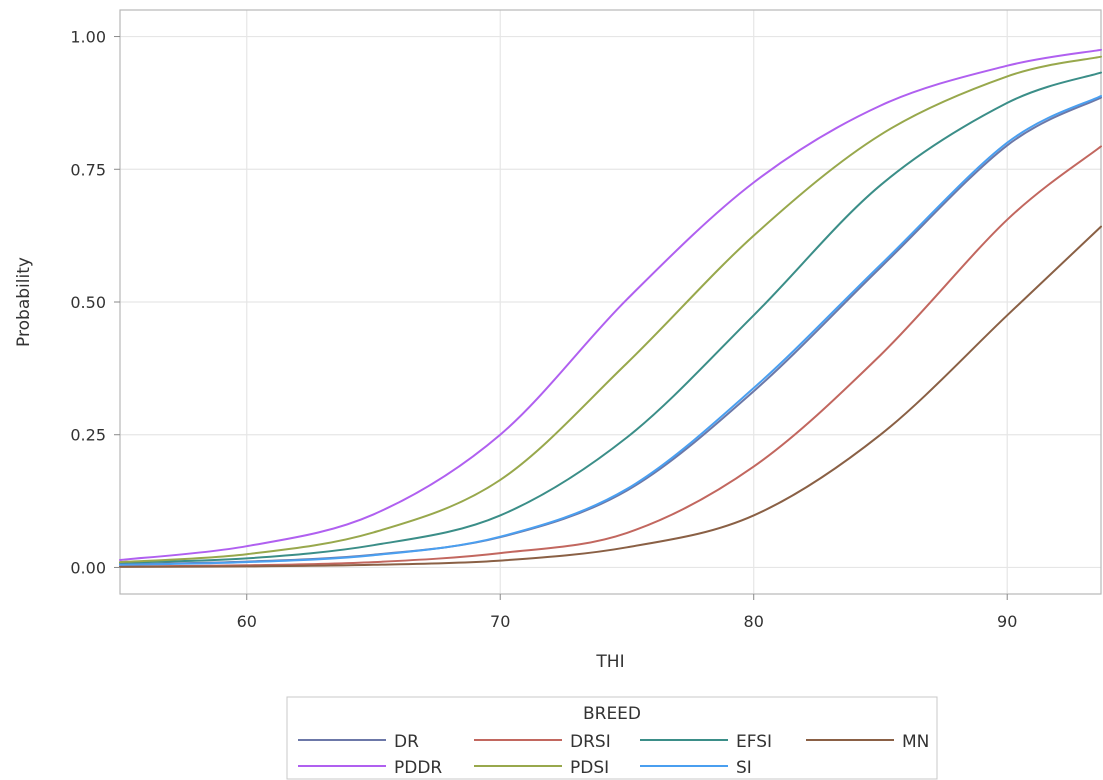  Describe the element at coordinates (915, 742) in the screenshot. I see `legend-label: MN` at that location.